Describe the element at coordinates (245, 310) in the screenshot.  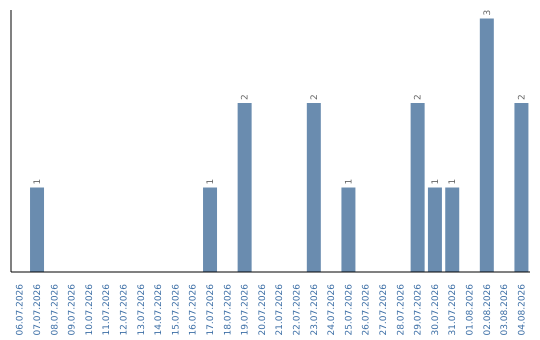
I see `x-tick-label: 19.07.2026` at that location.